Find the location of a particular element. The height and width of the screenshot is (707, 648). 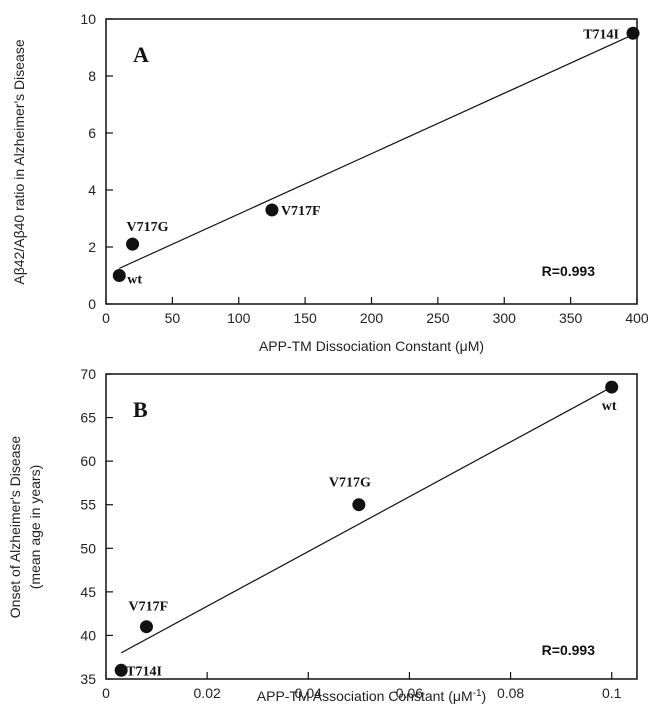

panel-a-x-tick-label: 250 is located at coordinates (438, 318).